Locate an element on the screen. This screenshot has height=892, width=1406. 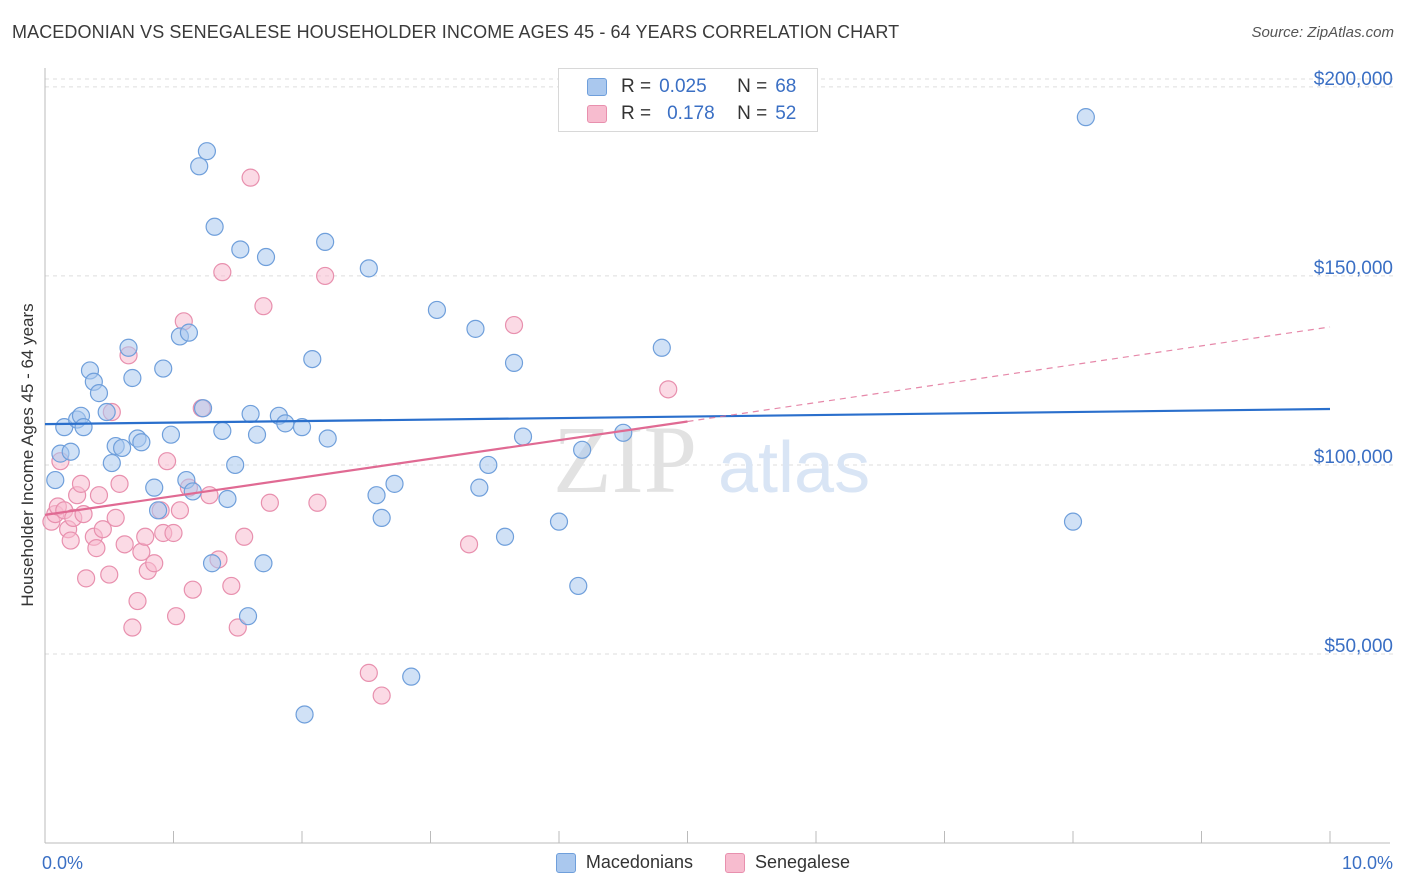
series-label-senegalese: Senegalese is located at coordinates (802, 862).